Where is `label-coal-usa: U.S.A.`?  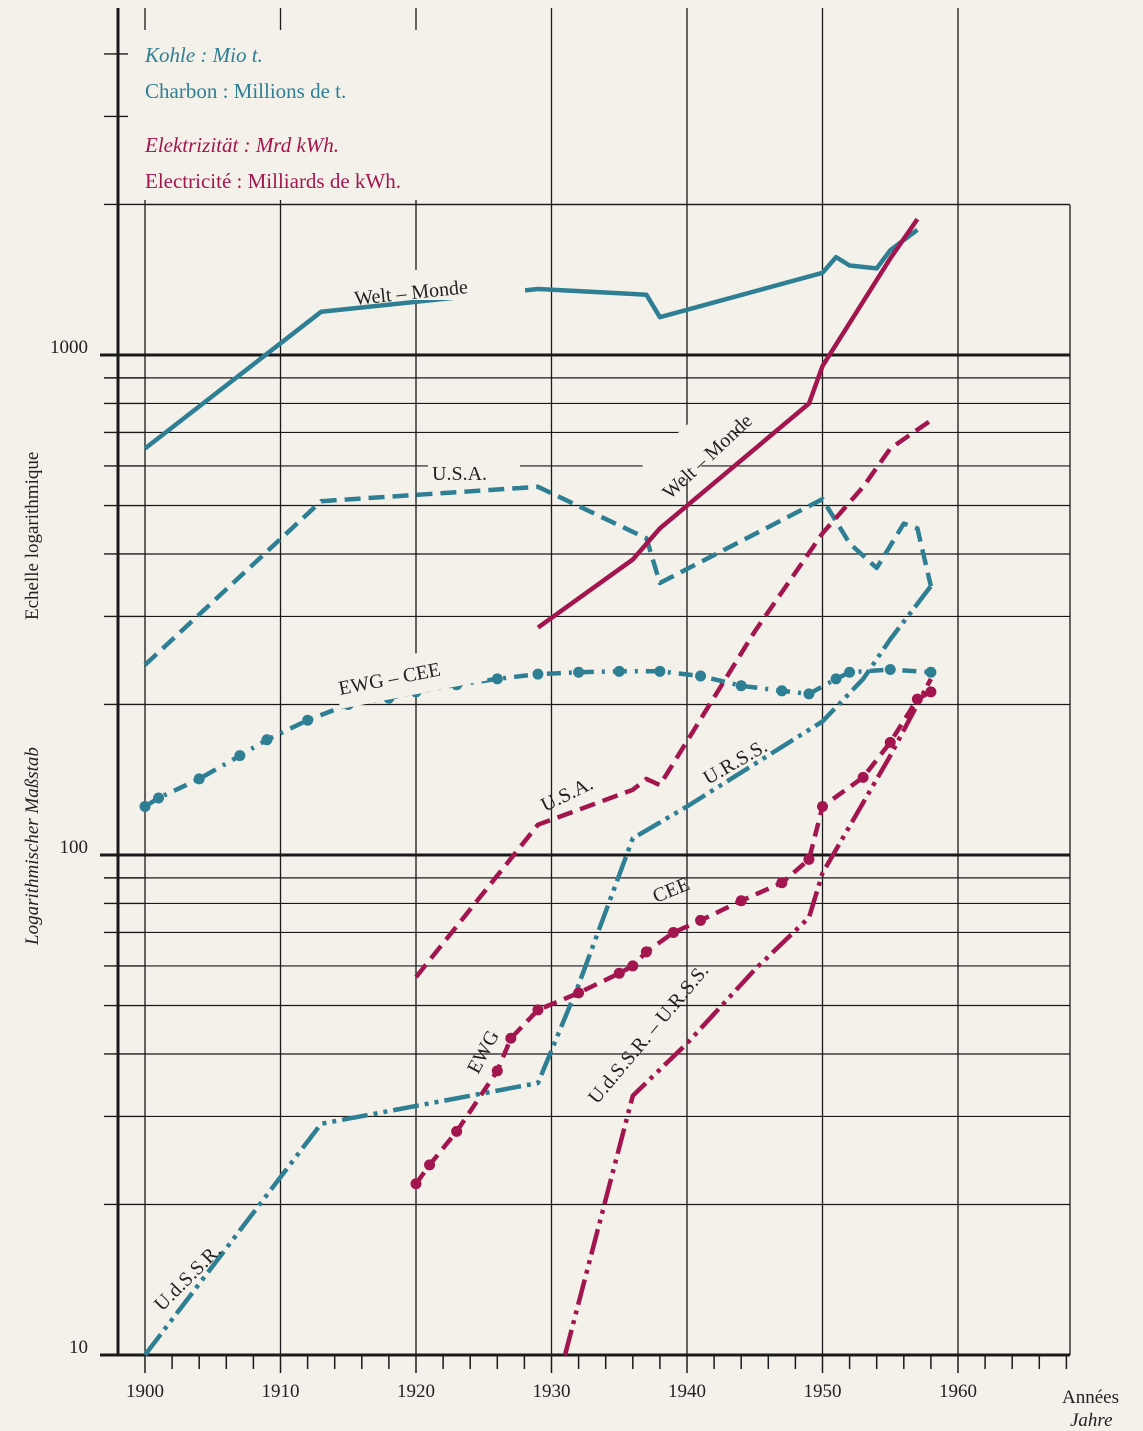
label-coal-usa: U.S.A. is located at coordinates (459, 474).